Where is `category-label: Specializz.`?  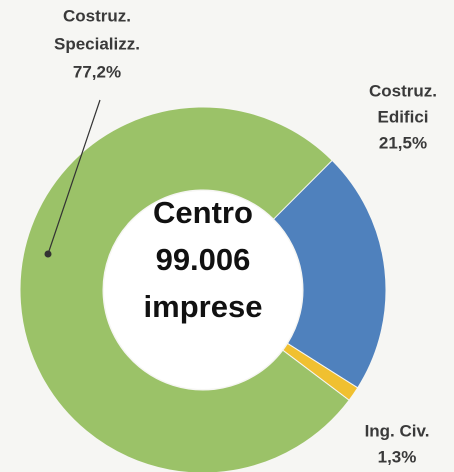 category-label: Specializz. is located at coordinates (97, 43).